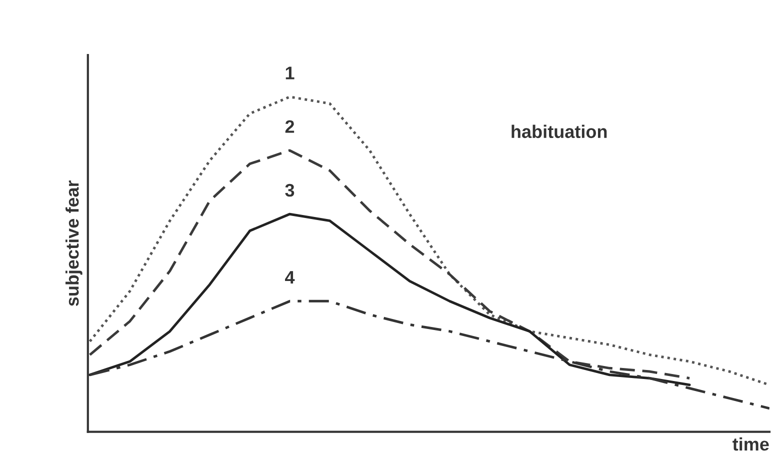 This screenshot has height=474, width=771. Describe the element at coordinates (289, 126) in the screenshot. I see `series-label: 2` at that location.